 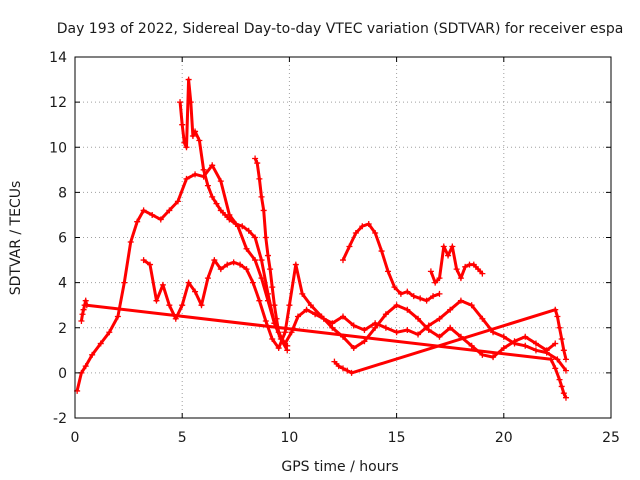 What do you see at coordinates (58, 58) in the screenshot?
I see `y-tick-label: 14` at bounding box center [58, 58].